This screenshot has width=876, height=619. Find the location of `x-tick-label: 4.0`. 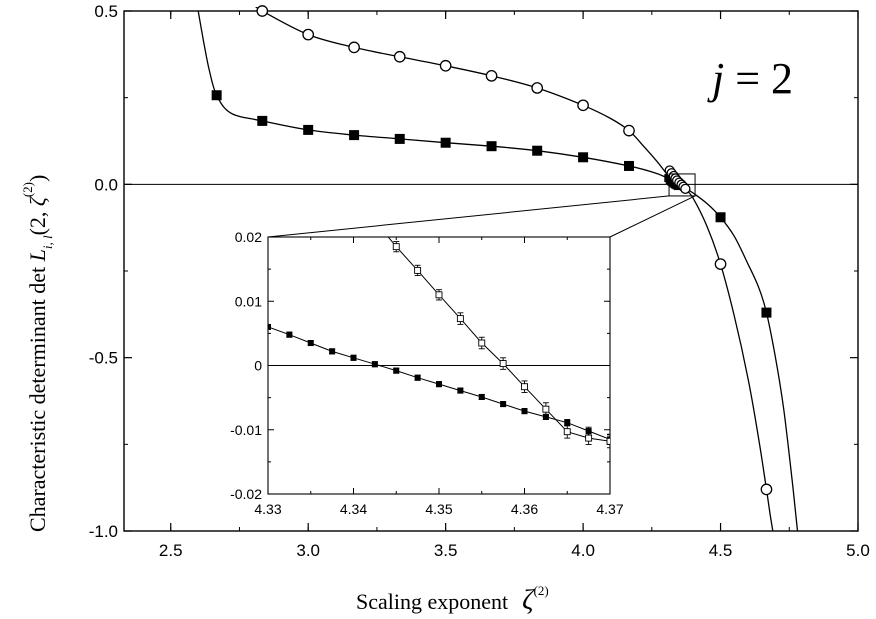

x-tick-label: 4.0 is located at coordinates (583, 550).